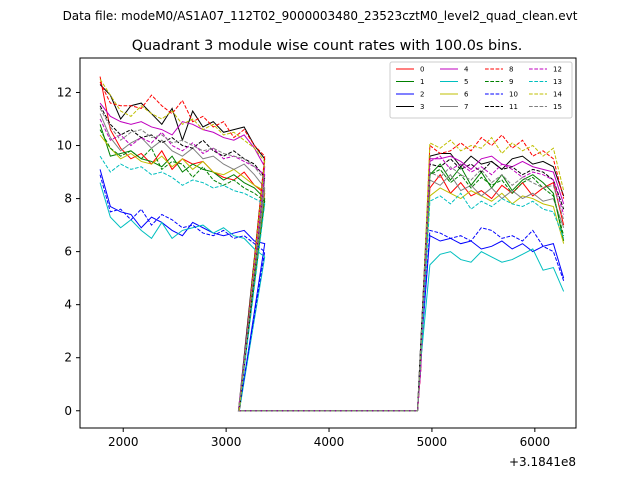 The width and height of the screenshot is (640, 480). Describe the element at coordinates (542, 462) in the screenshot. I see `x-offset-label: +3.1841e8` at that location.